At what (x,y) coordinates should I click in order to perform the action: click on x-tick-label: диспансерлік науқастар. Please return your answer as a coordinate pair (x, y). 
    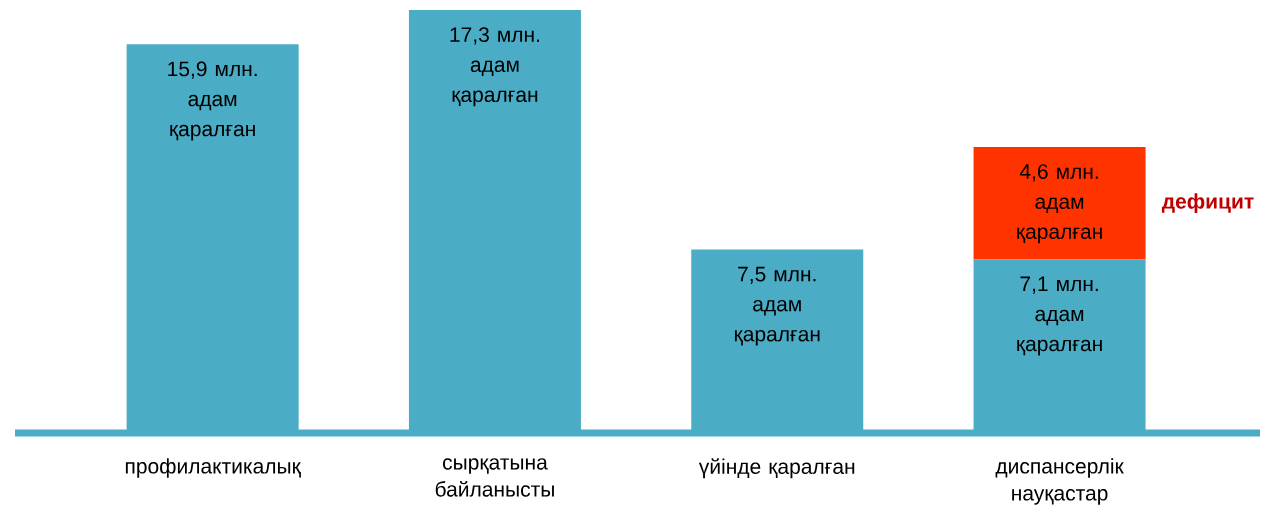
    Looking at the image, I should click on (1059, 481).